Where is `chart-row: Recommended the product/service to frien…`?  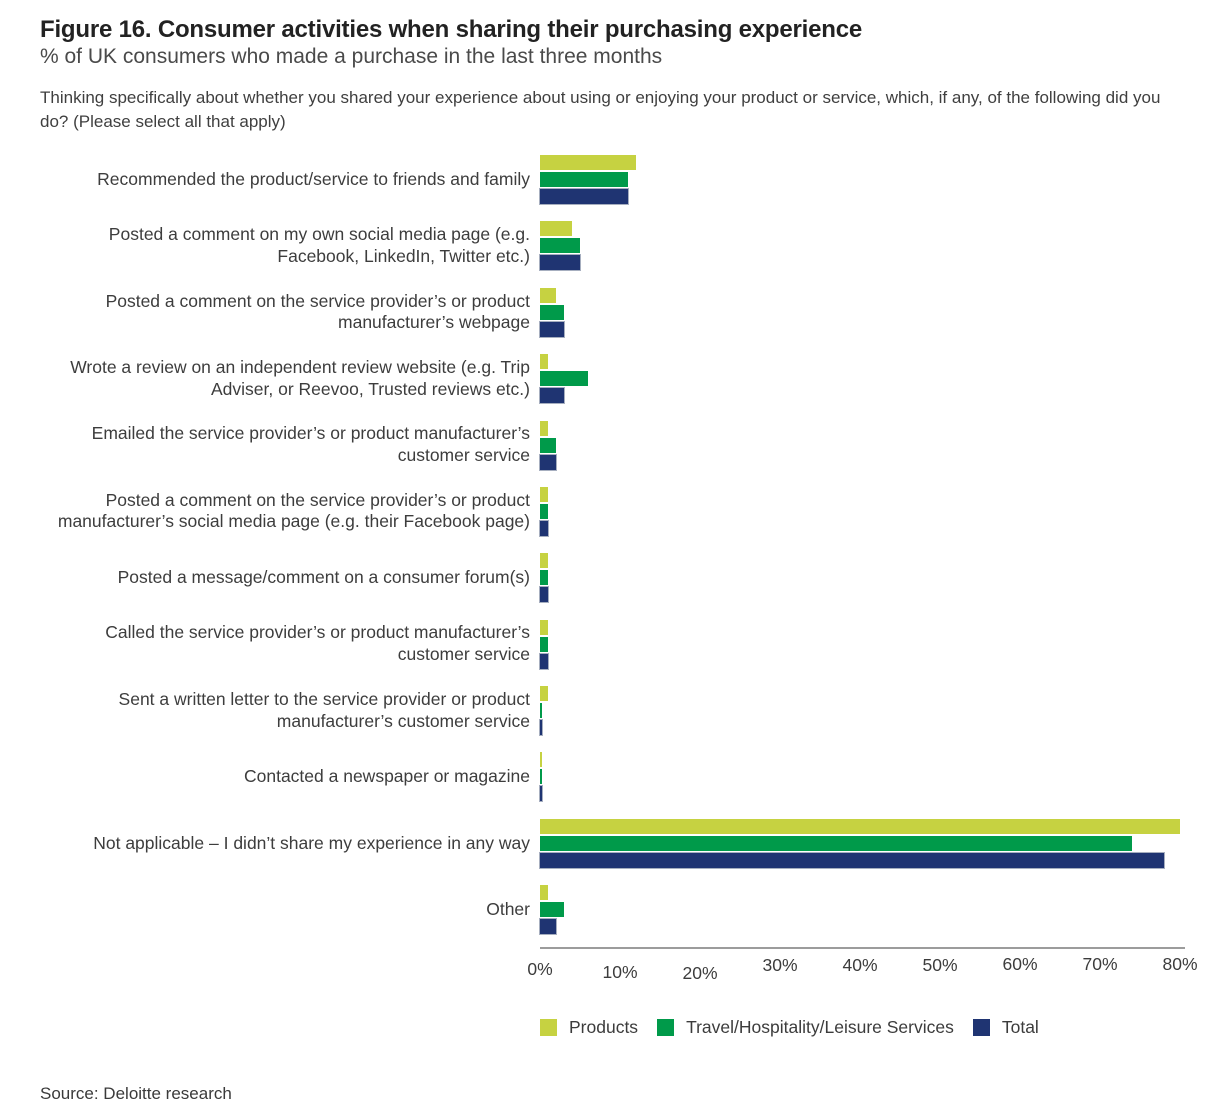 chart-row: Recommended the product/service to frien… is located at coordinates (610, 179).